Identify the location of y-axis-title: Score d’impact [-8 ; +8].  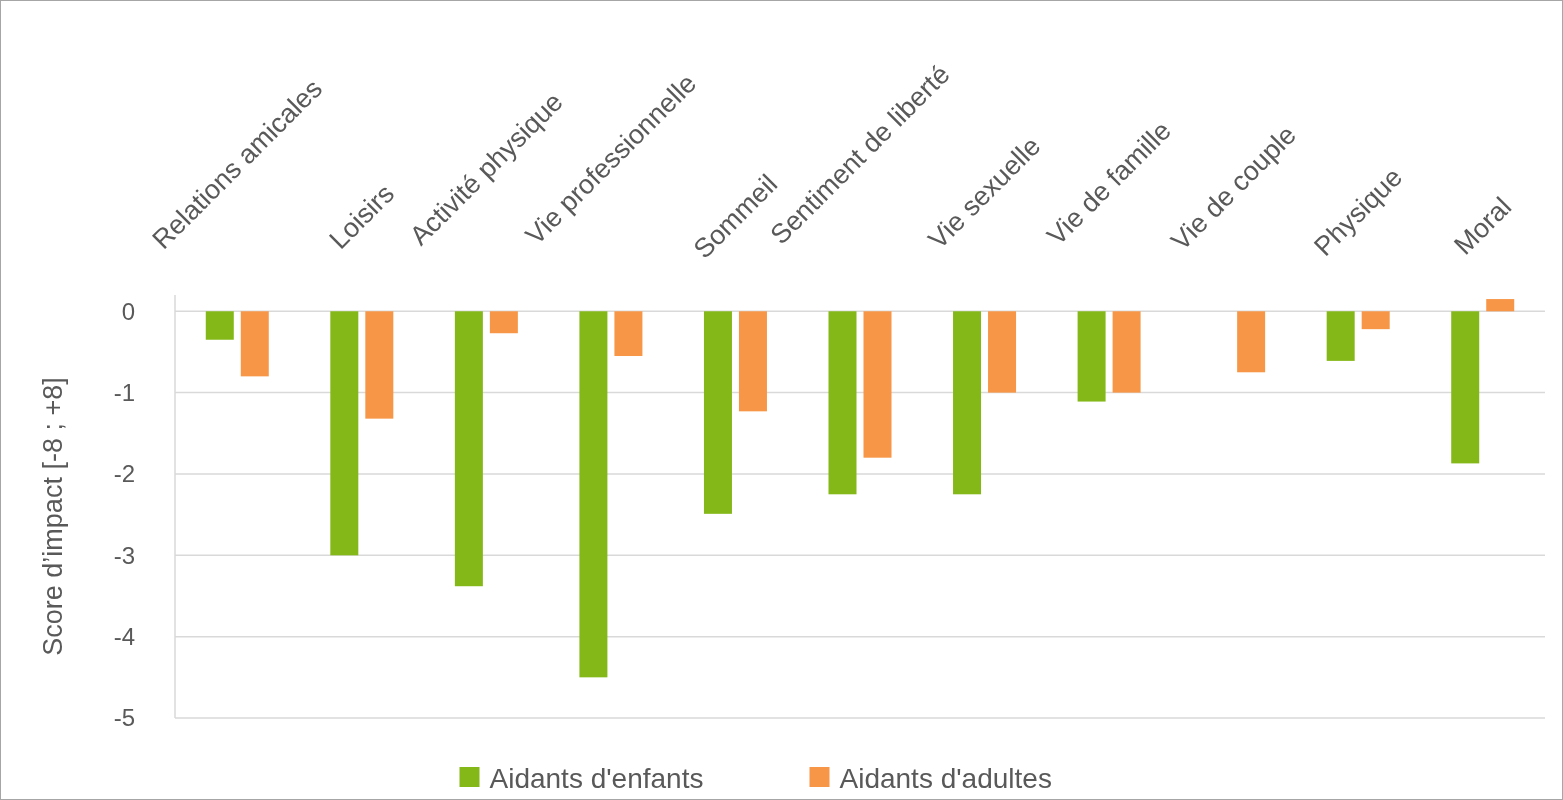
(53, 516).